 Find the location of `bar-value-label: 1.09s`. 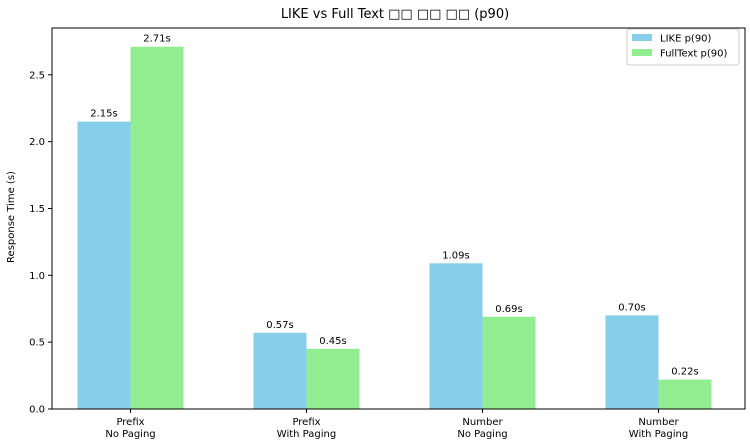

bar-value-label: 1.09s is located at coordinates (455, 255).